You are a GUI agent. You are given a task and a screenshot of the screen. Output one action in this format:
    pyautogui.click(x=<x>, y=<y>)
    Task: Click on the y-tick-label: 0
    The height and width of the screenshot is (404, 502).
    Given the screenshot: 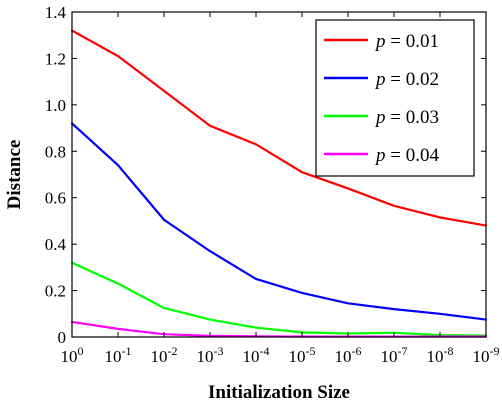 What is the action you would take?
    pyautogui.click(x=62, y=337)
    